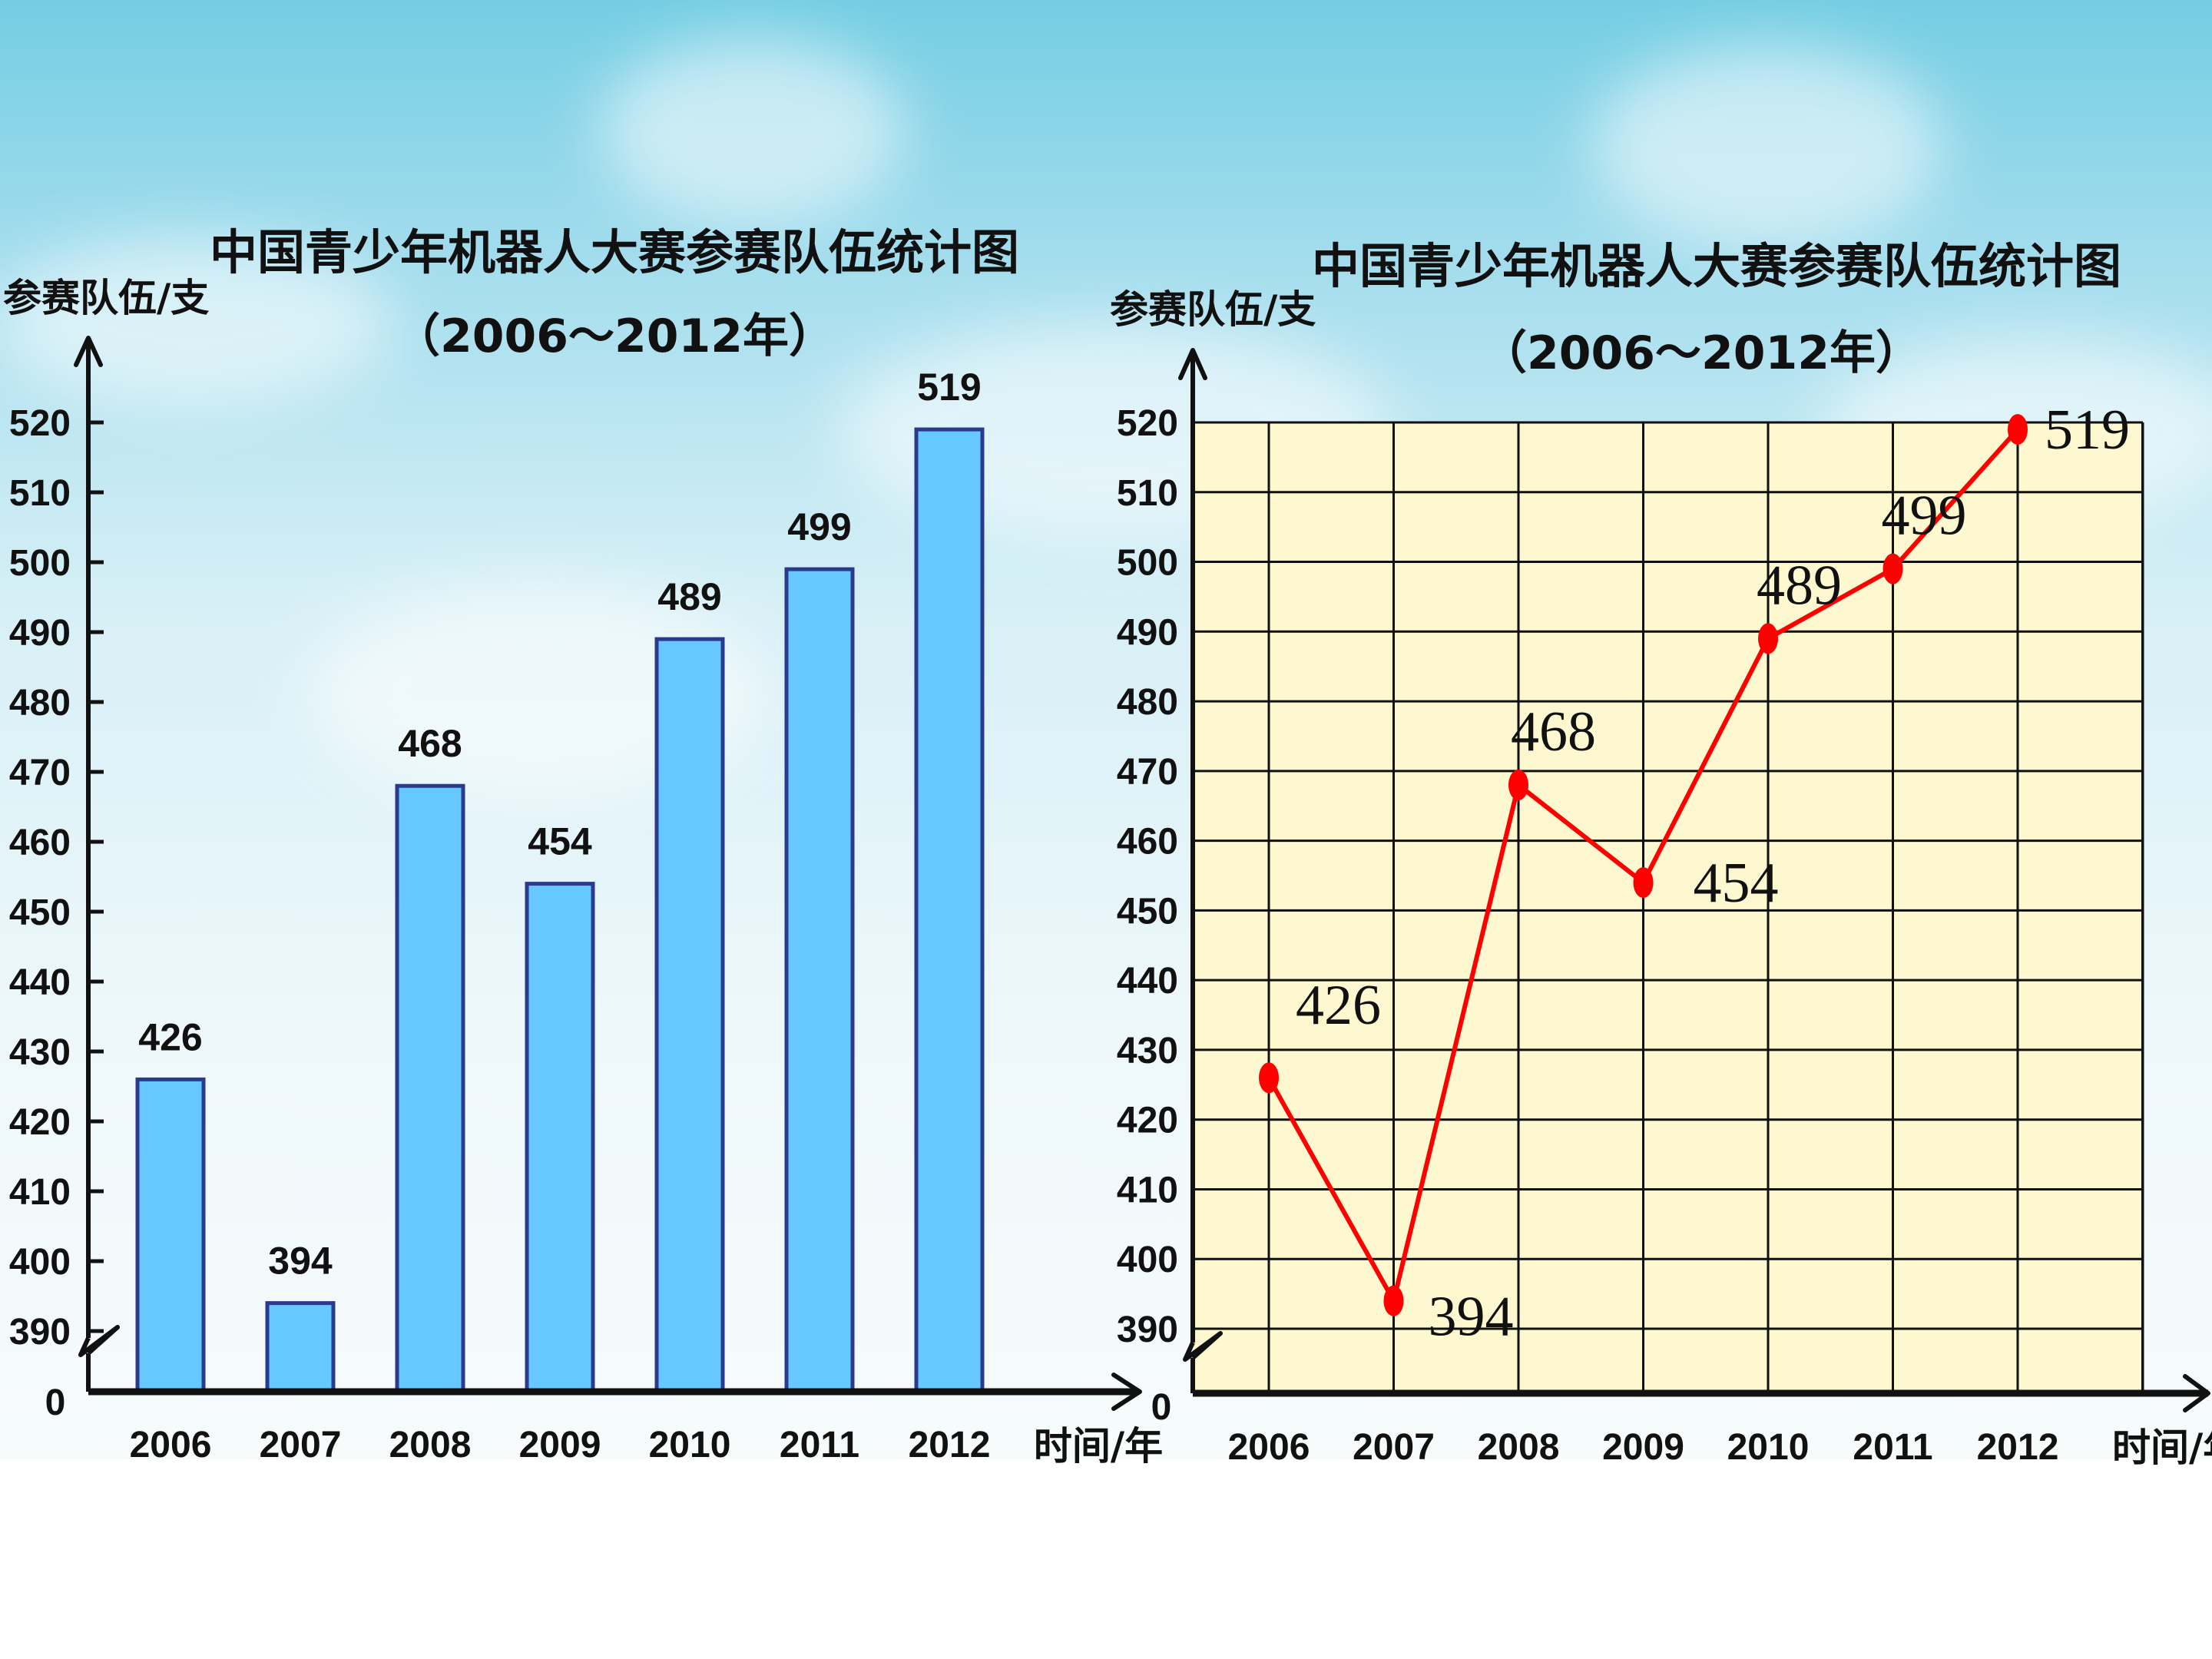  Describe the element at coordinates (1098, 1447) in the screenshot. I see `bar-chart-x-axis-label: 时间/年` at that location.